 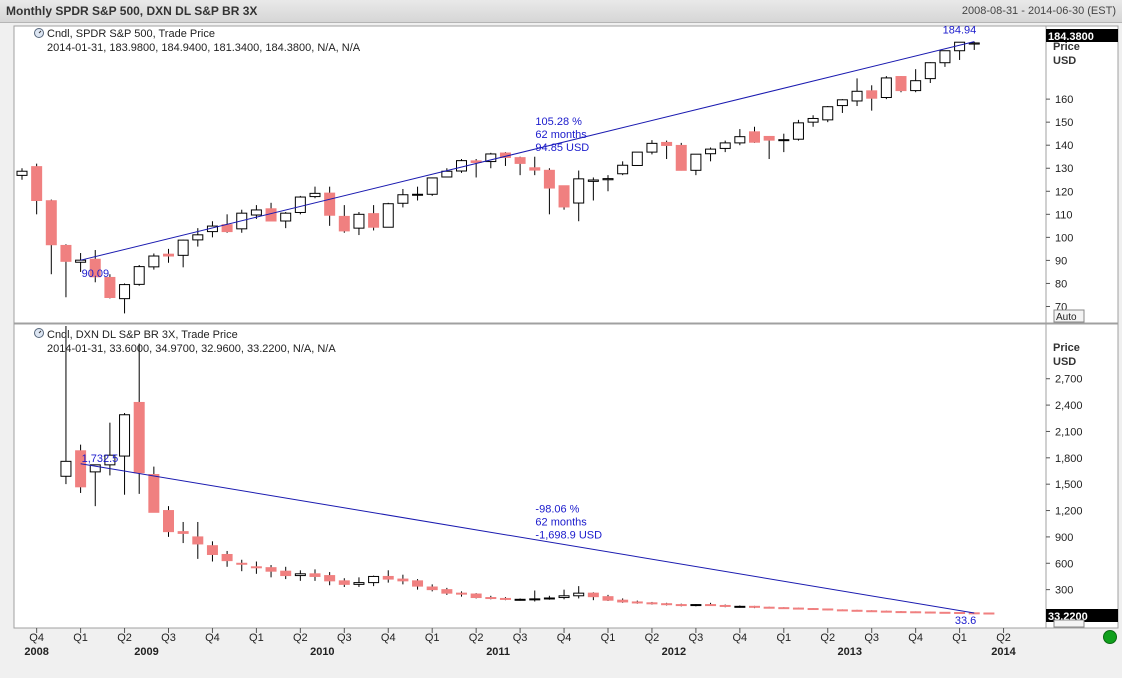 I want to click on upper-axis-panel, so click(x=1082, y=174).